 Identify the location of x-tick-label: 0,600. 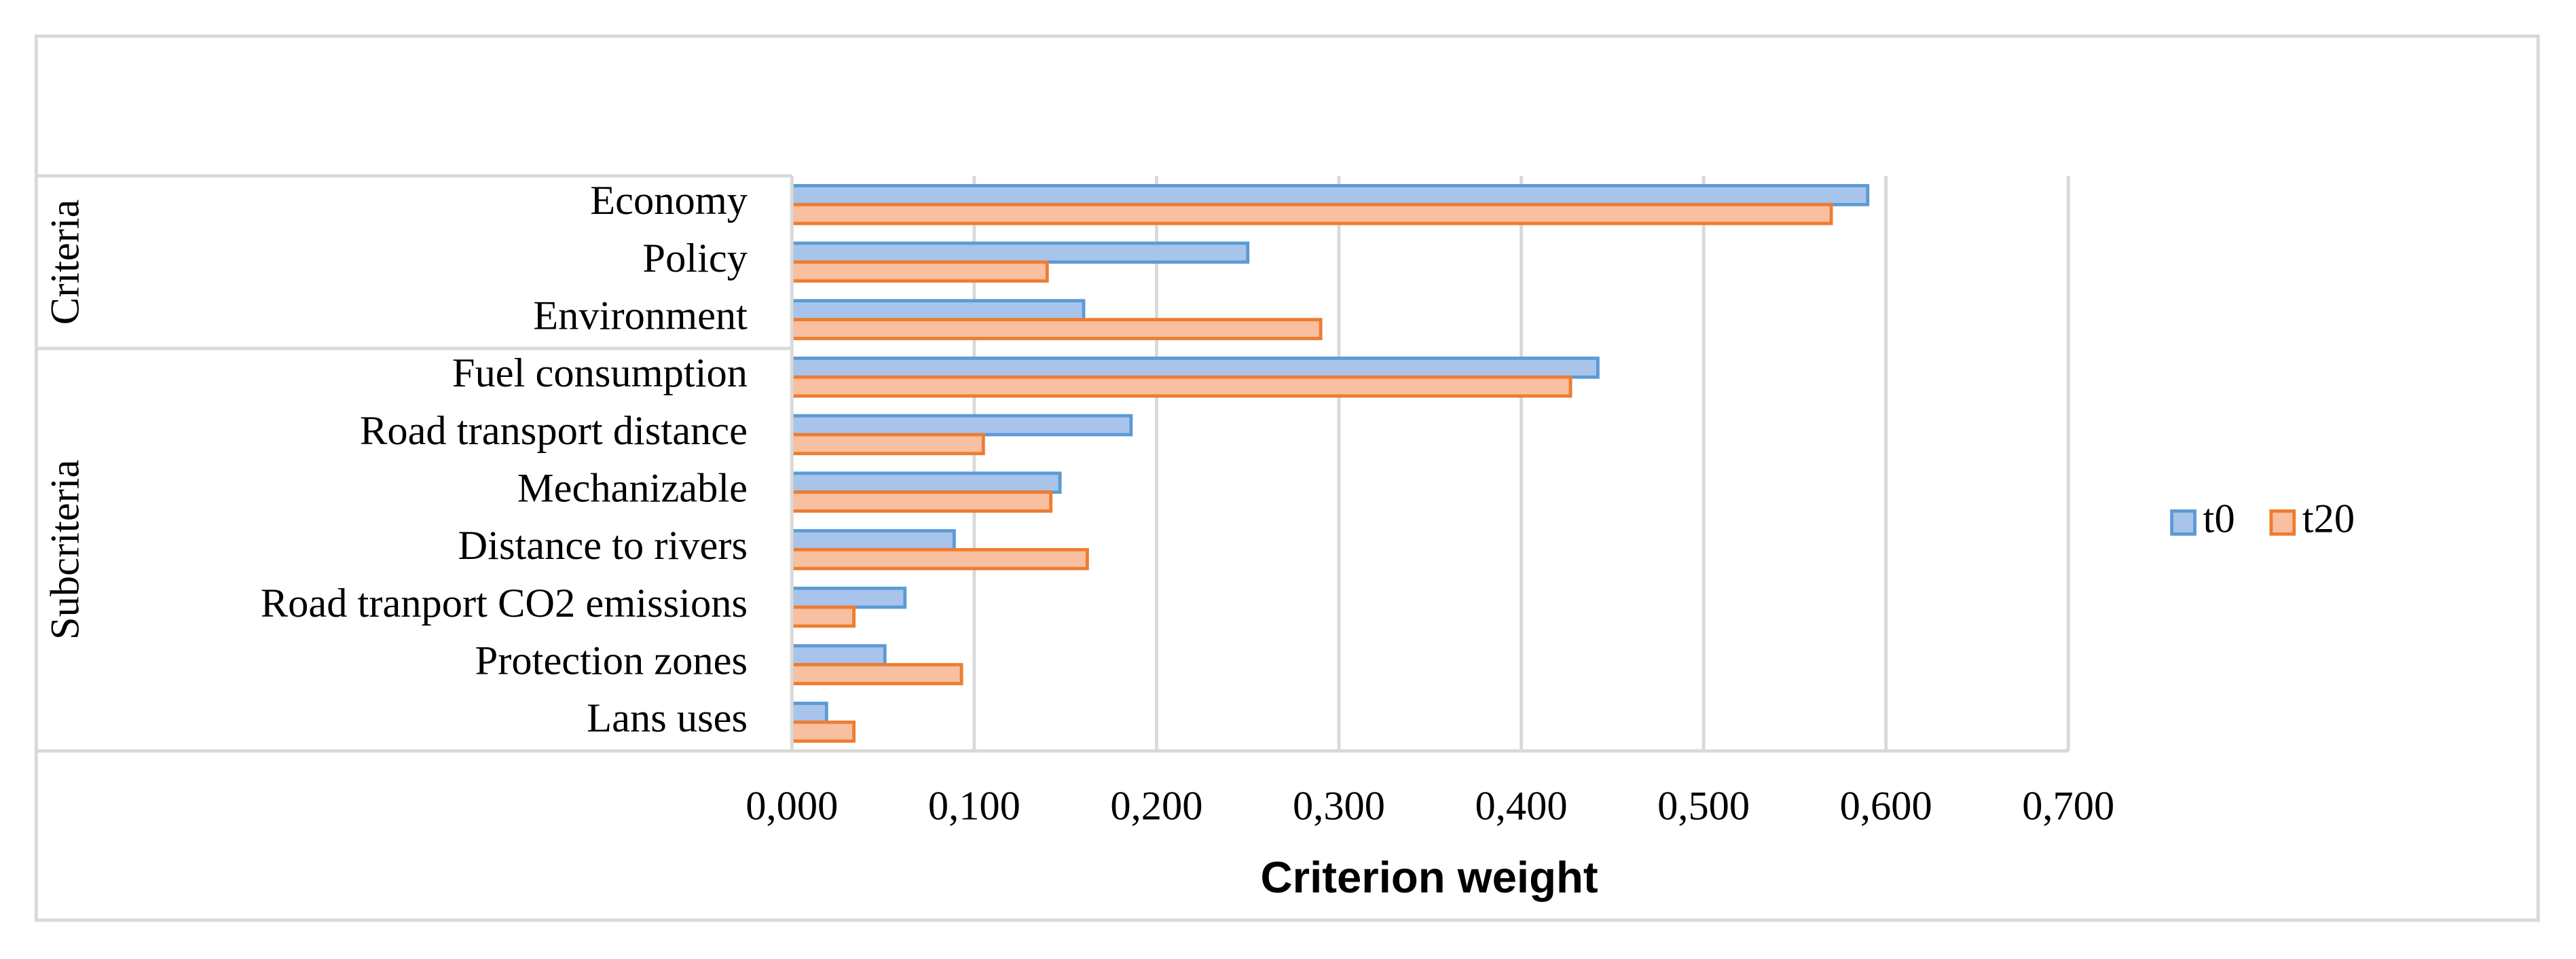
(1886, 806).